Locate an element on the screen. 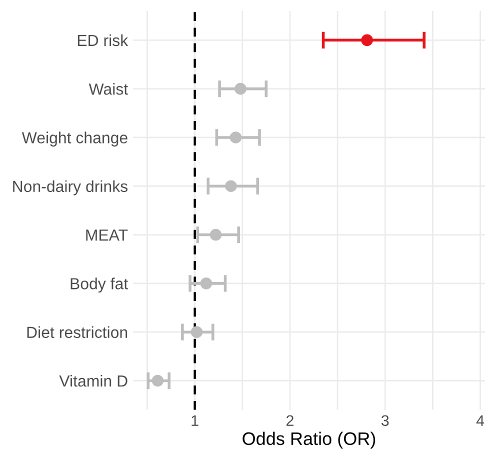 The image size is (487, 457). y-tick-label: Weight change is located at coordinates (75, 139).